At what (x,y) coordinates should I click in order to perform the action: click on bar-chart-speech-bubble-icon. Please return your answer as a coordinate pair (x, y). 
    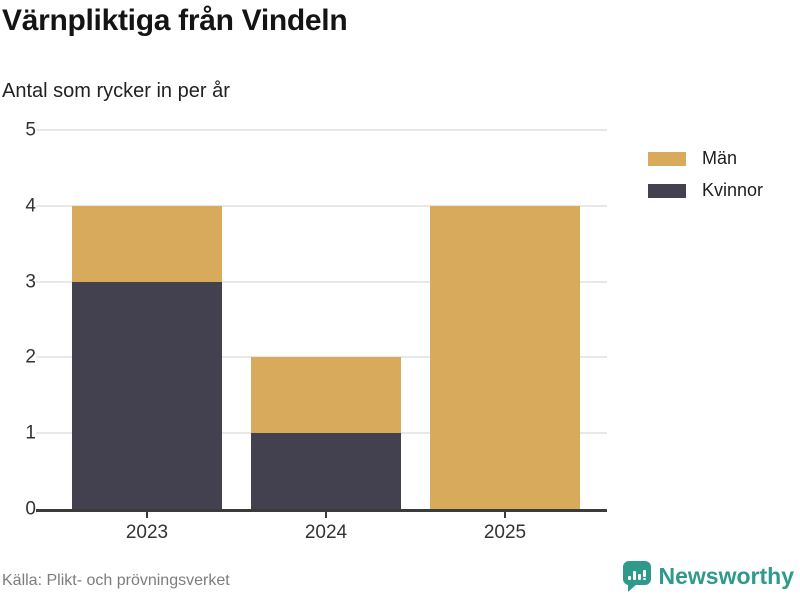
    Looking at the image, I should click on (636, 576).